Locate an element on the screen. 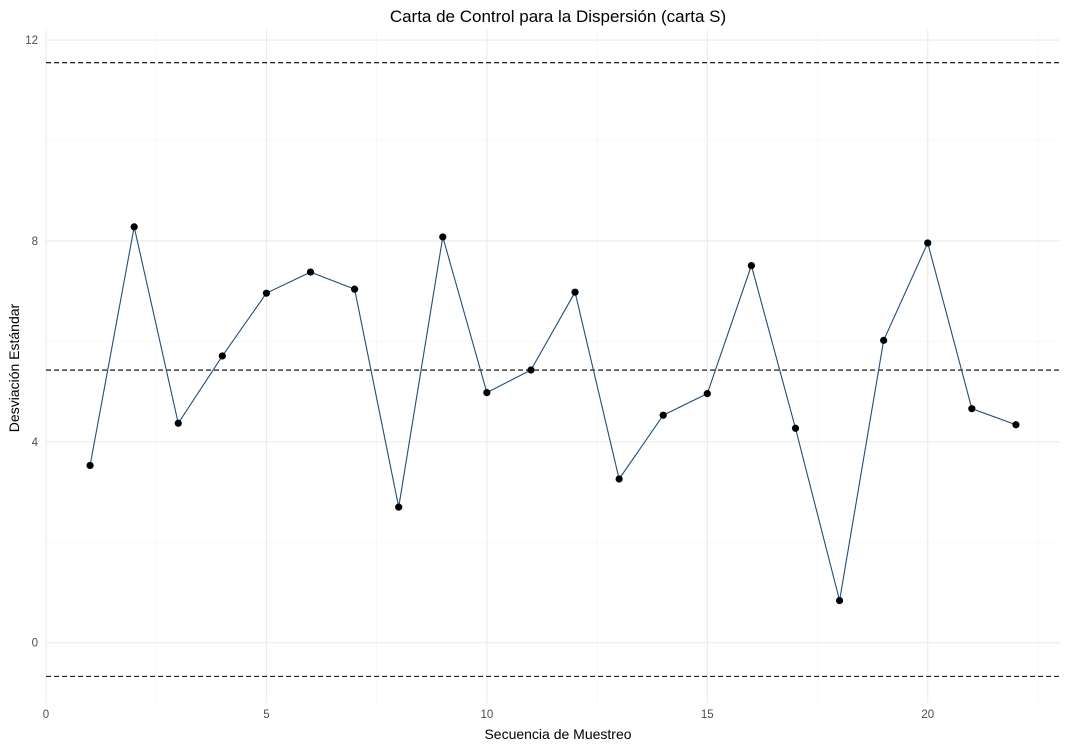 Image resolution: width=1080 pixels, height=749 pixels. x-axis-ticks: 0 5 10 15 20 is located at coordinates (488, 715).